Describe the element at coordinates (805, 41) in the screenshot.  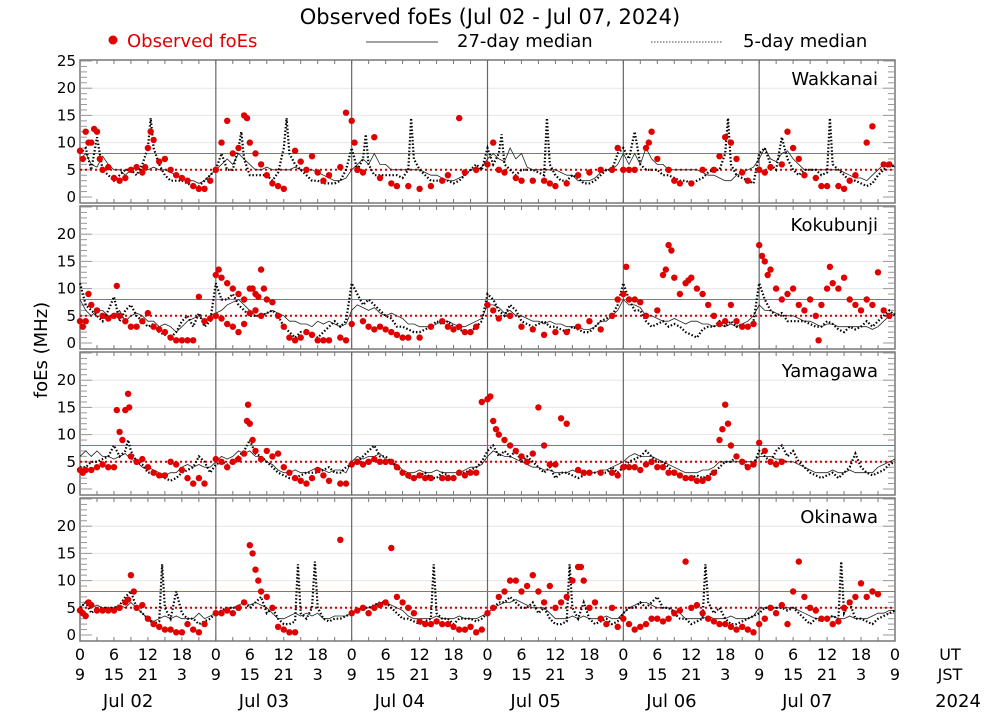
I see `legend-5day-label: 5-day median` at that location.